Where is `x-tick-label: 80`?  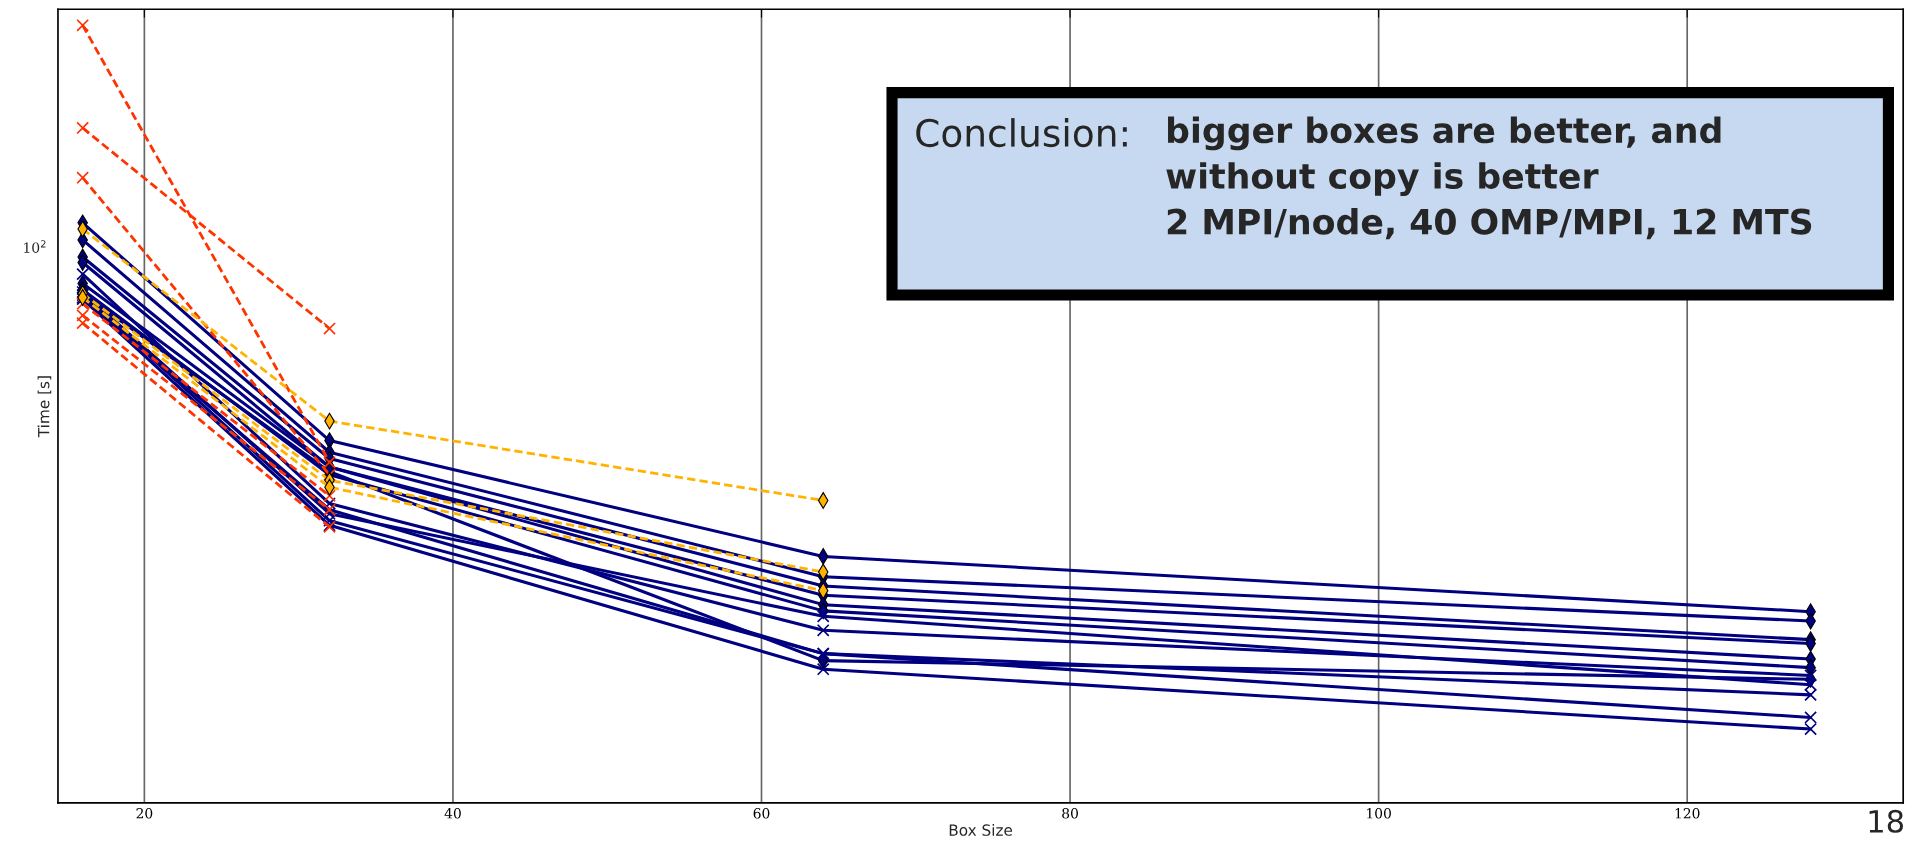 x-tick-label: 80 is located at coordinates (1070, 813).